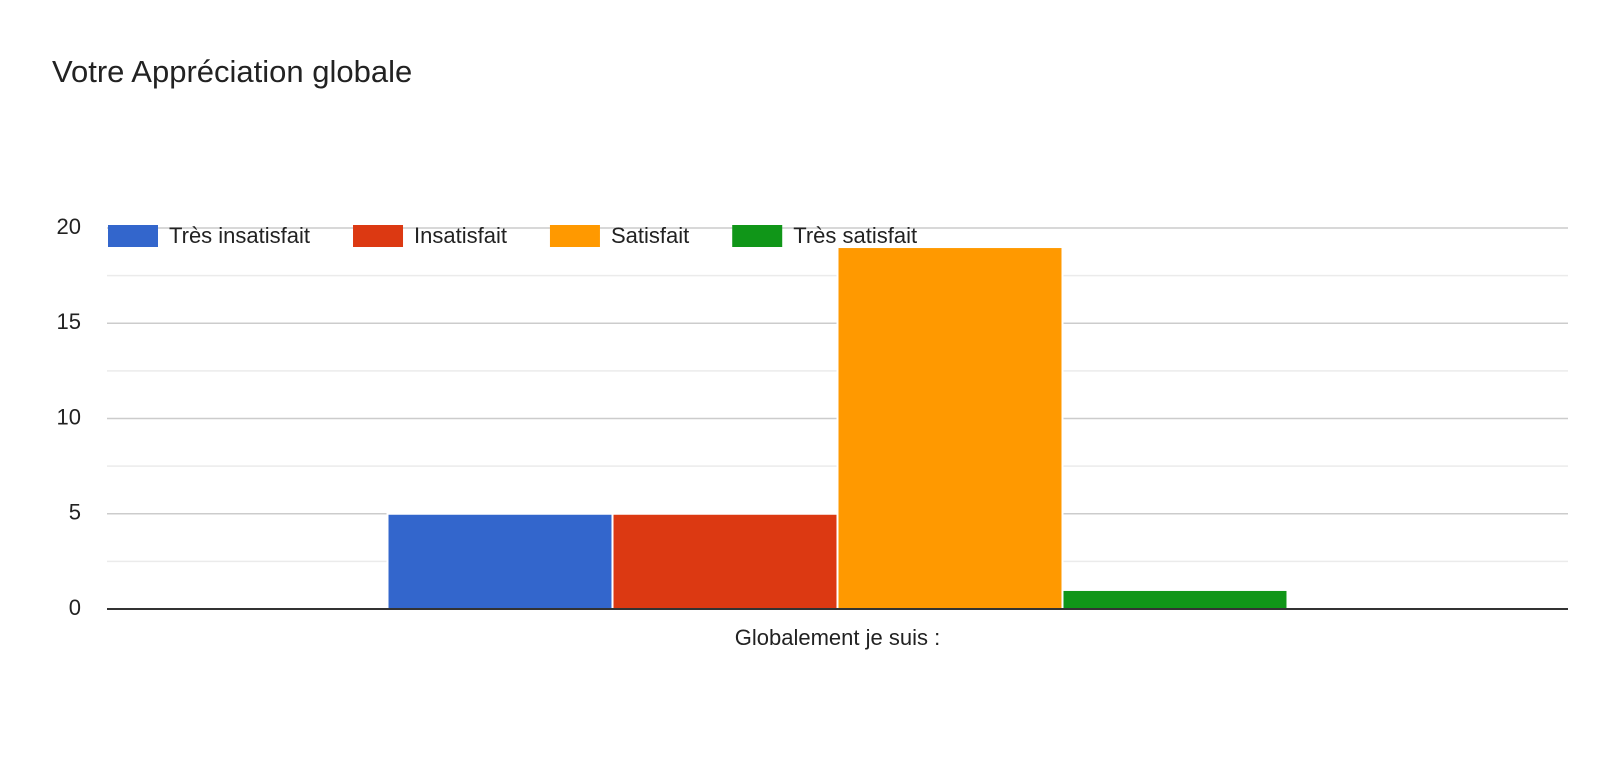 Image resolution: width=1600 pixels, height=783 pixels. I want to click on legend-label: Très satisfait, so click(855, 235).